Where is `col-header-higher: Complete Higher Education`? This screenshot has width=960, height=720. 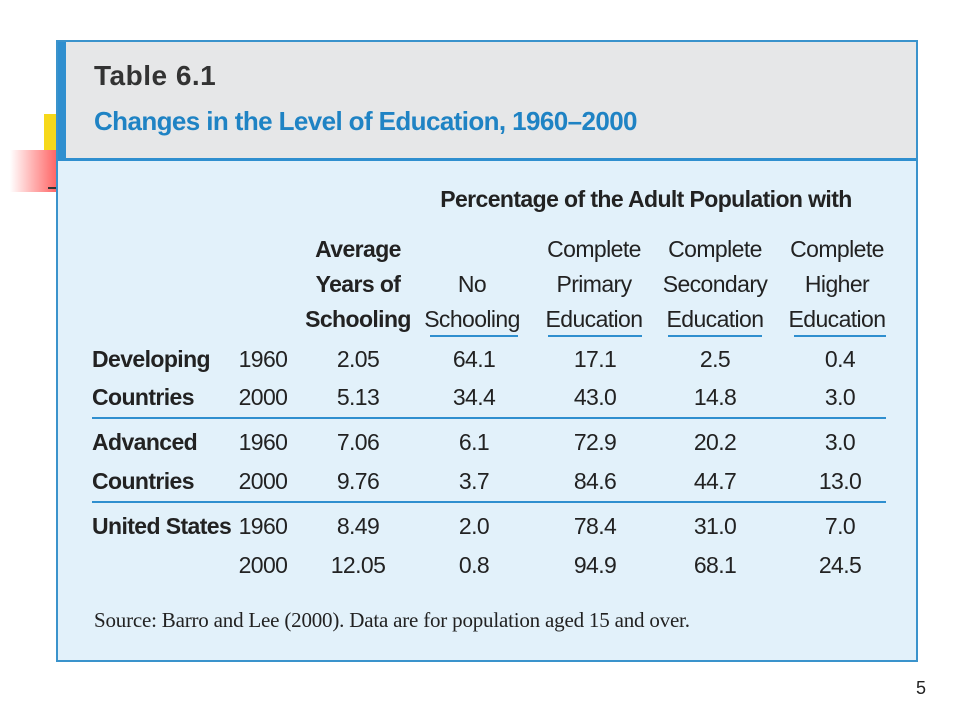 col-header-higher: Complete Higher Education is located at coordinates (837, 284).